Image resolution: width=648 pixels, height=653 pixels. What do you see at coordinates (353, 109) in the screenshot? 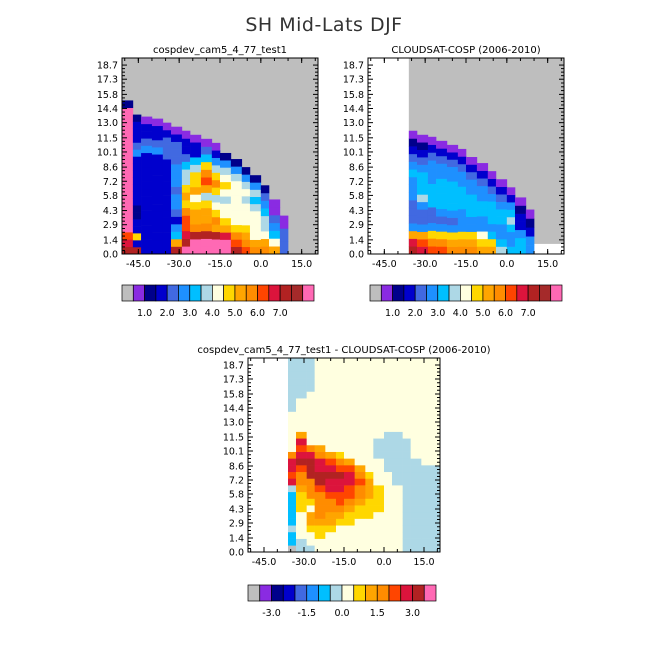
I see `y-tick-label: 14.4` at bounding box center [353, 109].